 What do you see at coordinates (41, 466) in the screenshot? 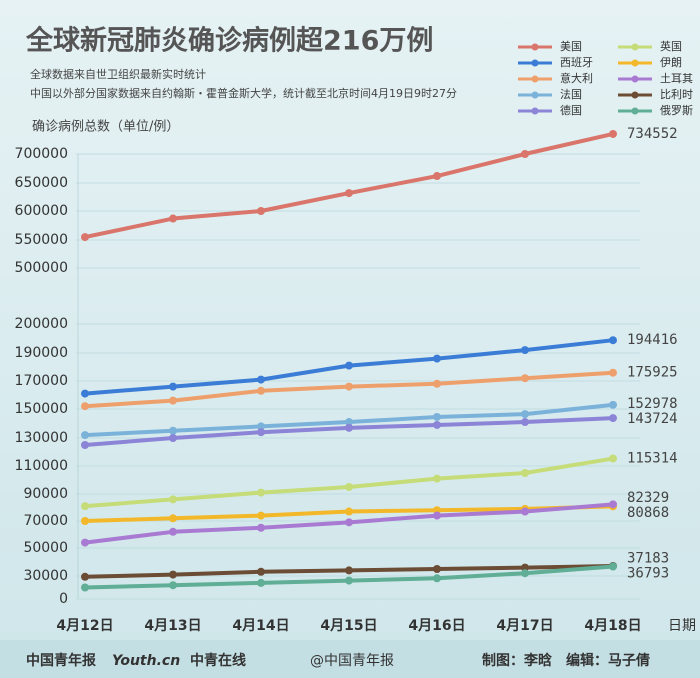
I see `y-tick-label: 110000` at bounding box center [41, 466].